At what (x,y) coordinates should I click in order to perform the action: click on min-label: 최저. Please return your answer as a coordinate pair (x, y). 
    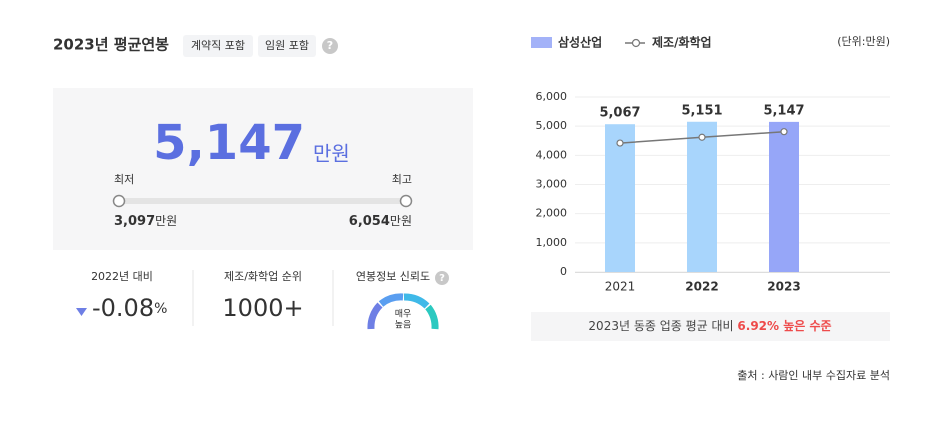
    Looking at the image, I should click on (124, 179).